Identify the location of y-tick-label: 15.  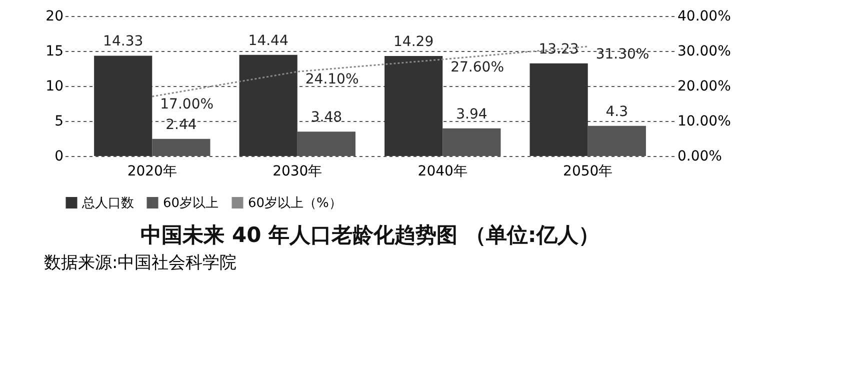
(55, 52).